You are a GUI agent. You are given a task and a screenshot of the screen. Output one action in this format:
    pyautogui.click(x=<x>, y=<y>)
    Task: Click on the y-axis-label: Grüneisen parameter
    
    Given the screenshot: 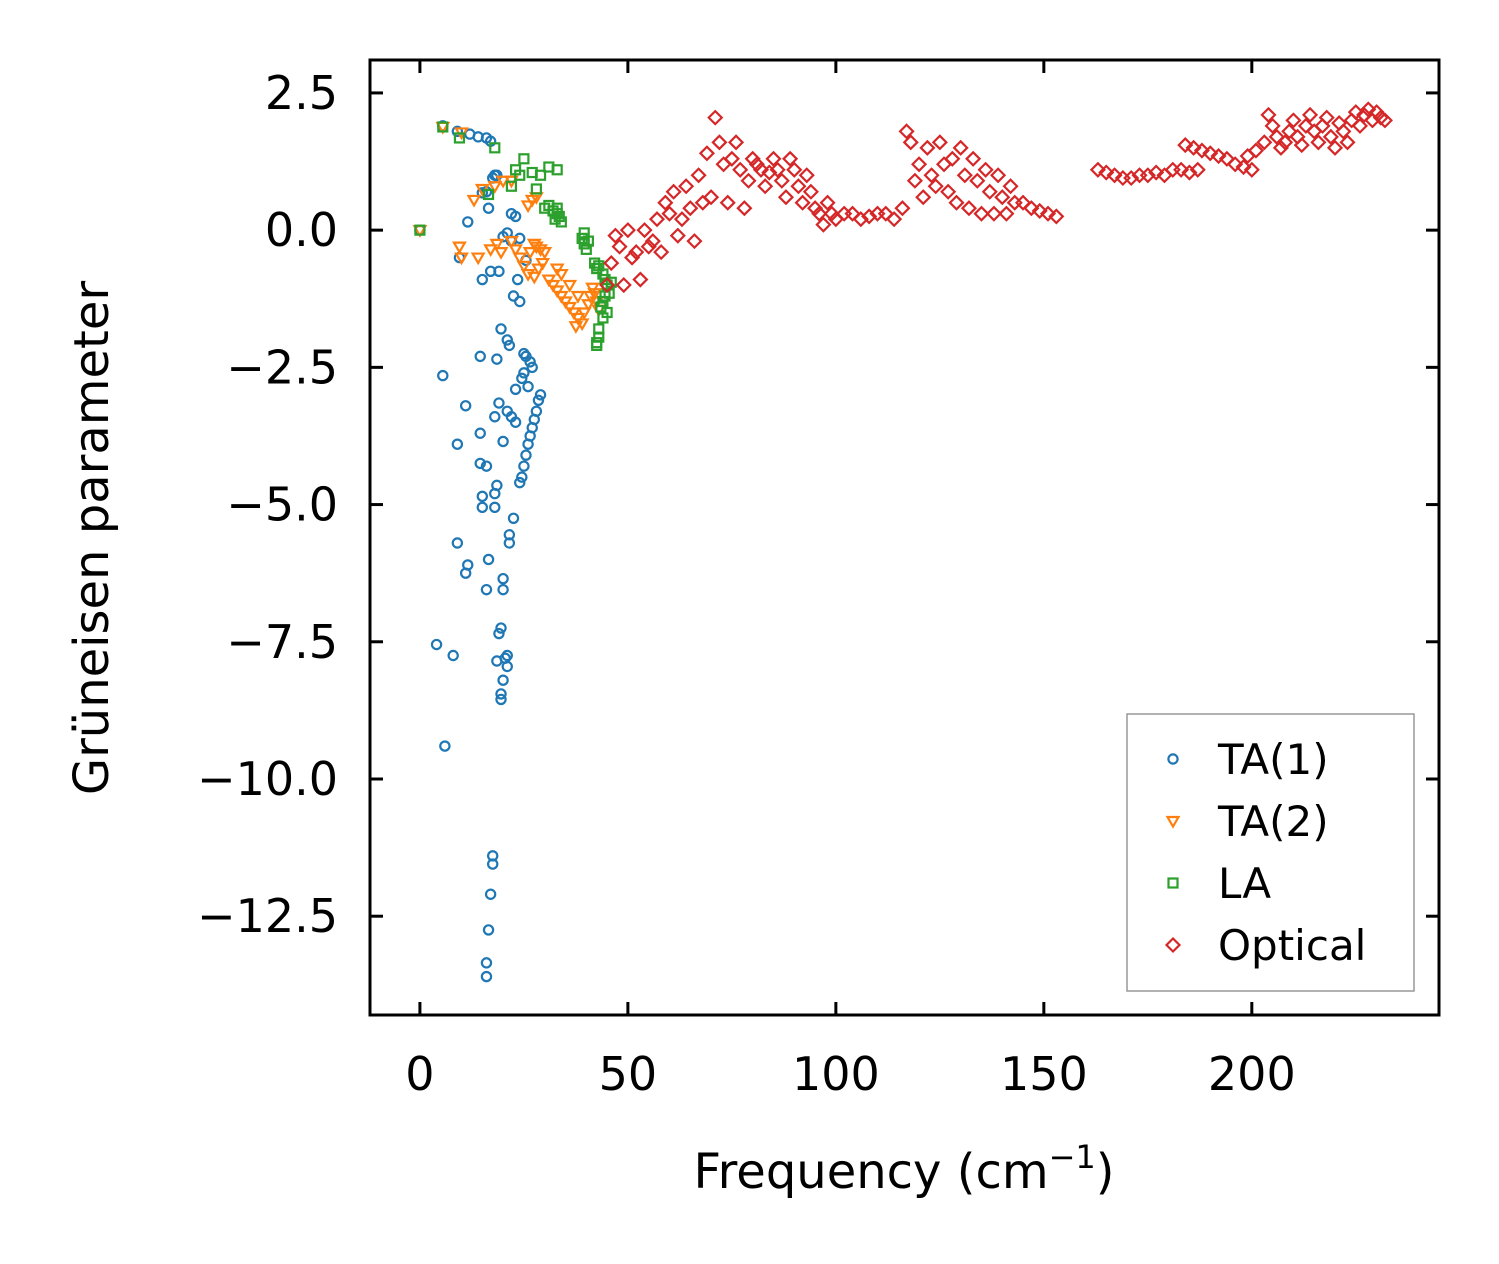 What is the action you would take?
    pyautogui.click(x=92, y=538)
    